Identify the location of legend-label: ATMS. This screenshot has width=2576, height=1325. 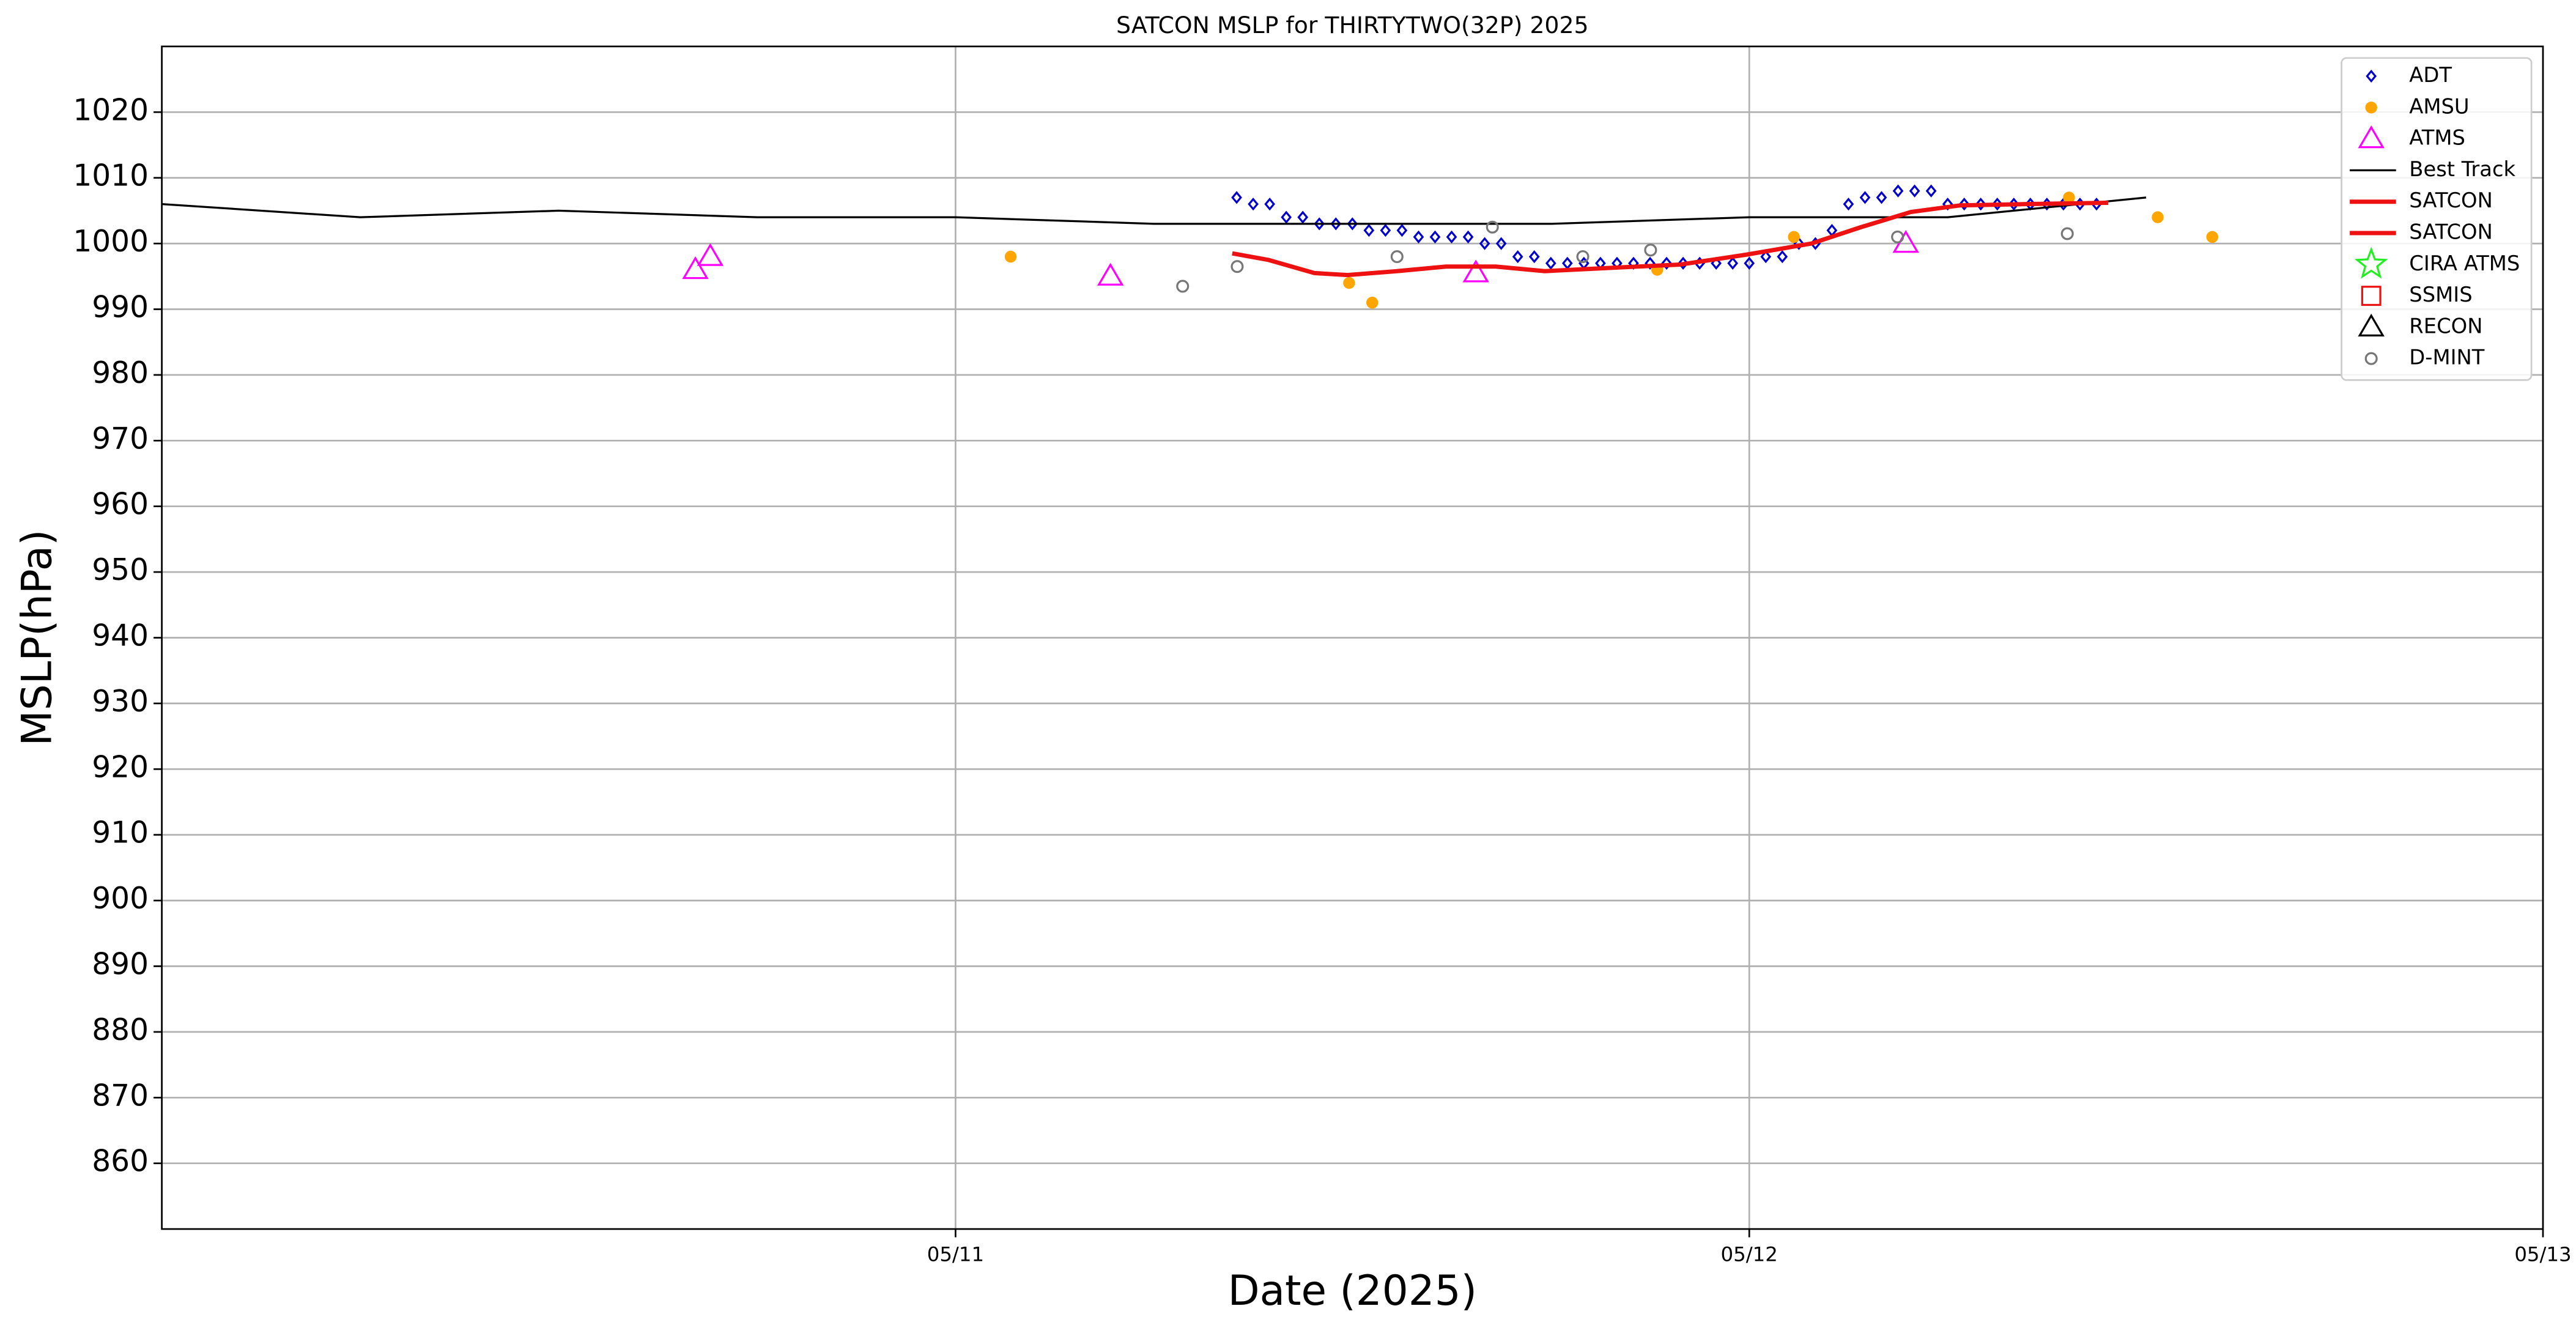
(2437, 138).